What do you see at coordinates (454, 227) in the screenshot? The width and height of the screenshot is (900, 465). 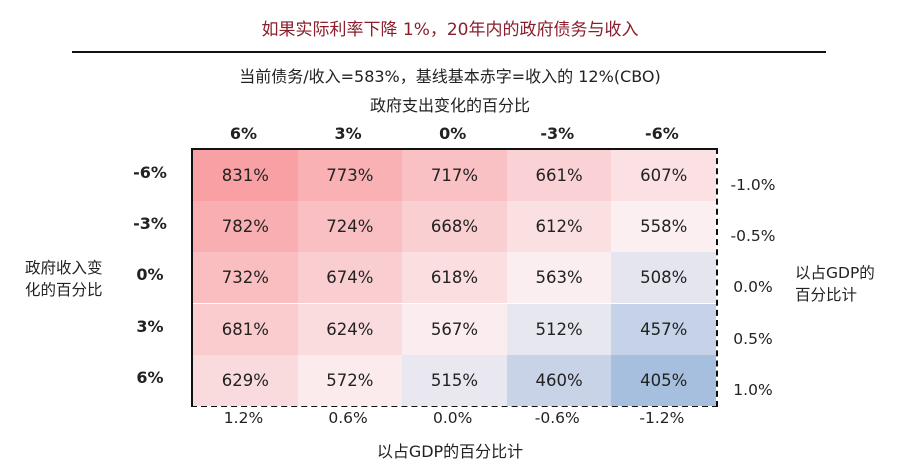 I see `heatmap-cell: 668%` at bounding box center [454, 227].